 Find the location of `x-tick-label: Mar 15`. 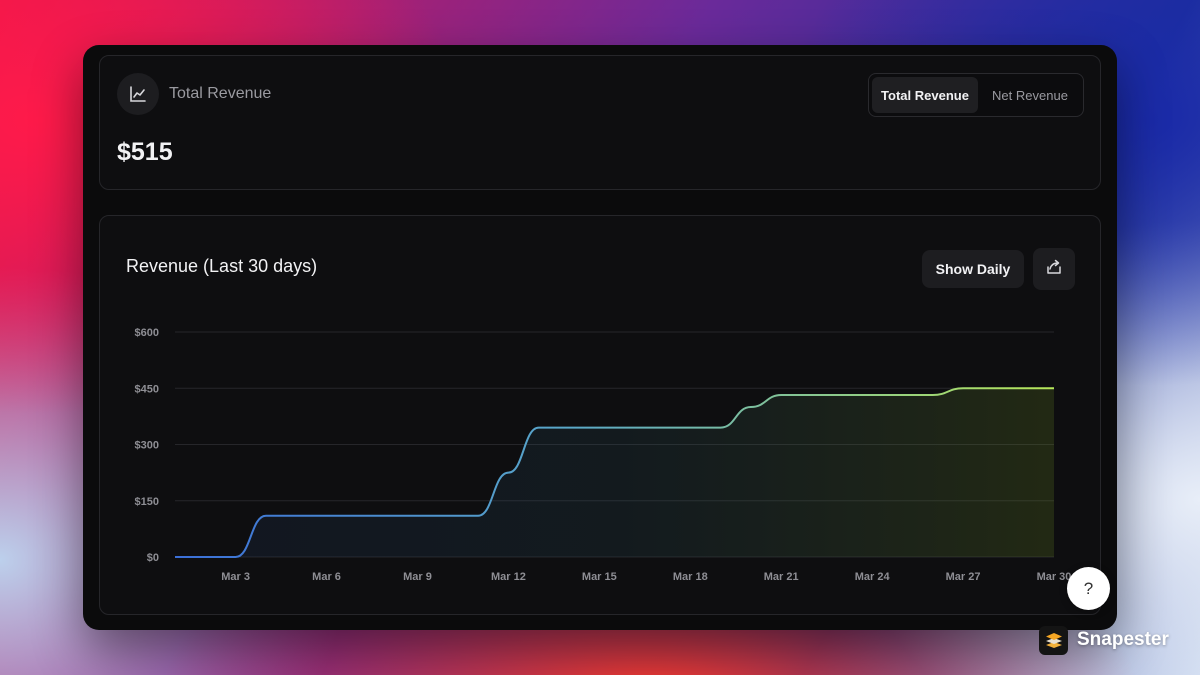

x-tick-label: Mar 15 is located at coordinates (599, 577).